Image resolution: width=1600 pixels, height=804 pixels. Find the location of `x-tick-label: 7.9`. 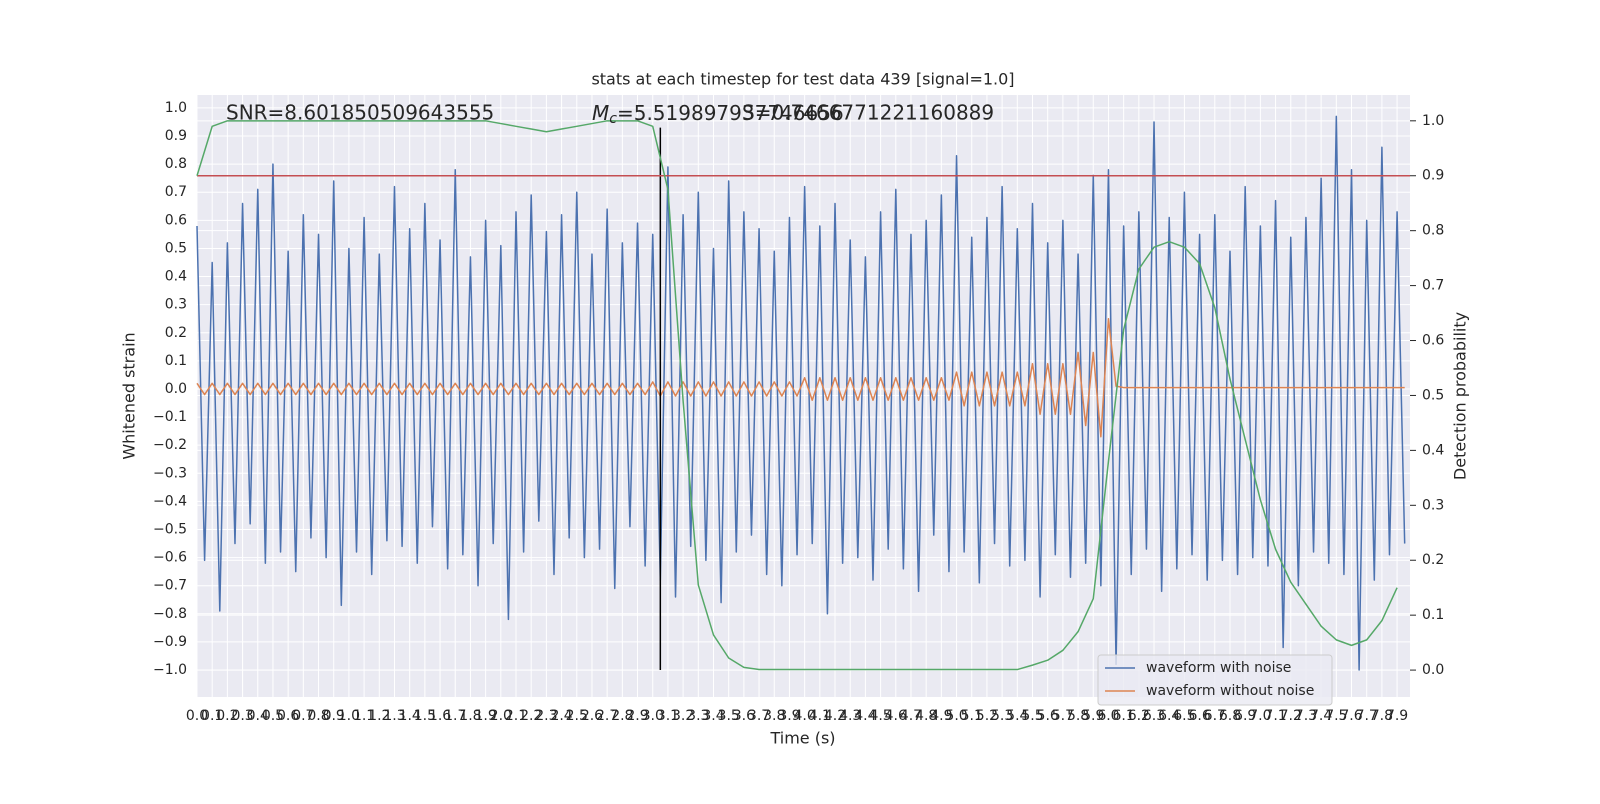

x-tick-label: 7.9 is located at coordinates (1397, 716).